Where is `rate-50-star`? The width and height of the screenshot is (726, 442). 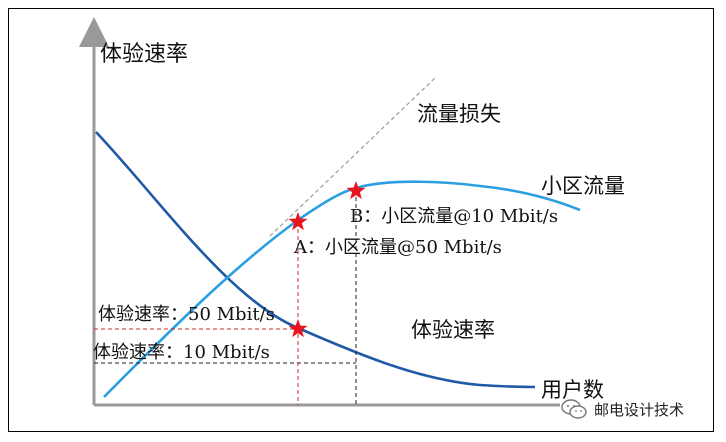 rate-50-star is located at coordinates (298, 328).